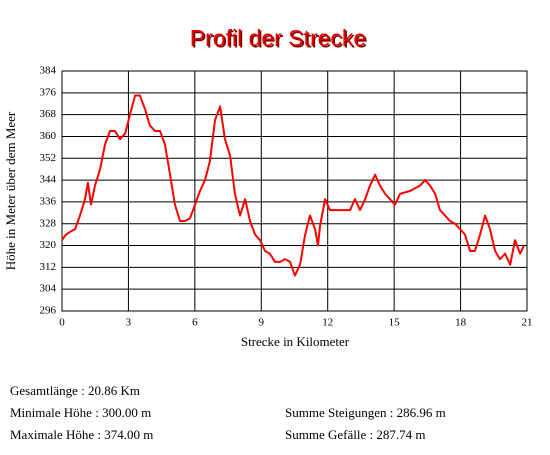  I want to click on stat: Gesamtlänge : 20.86 Km, so click(75, 390).